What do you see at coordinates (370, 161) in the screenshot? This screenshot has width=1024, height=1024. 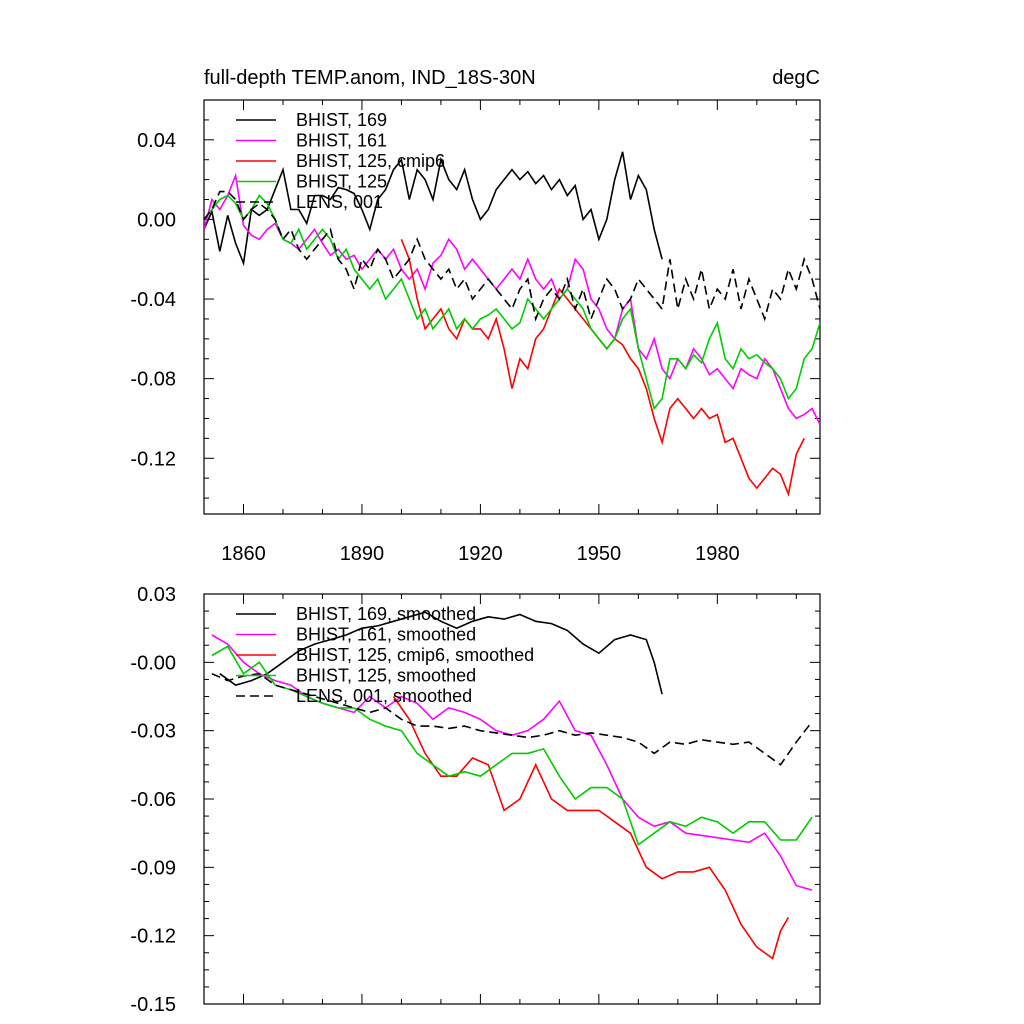 I see `top-legend-label: BHIST, 125, cmip6` at bounding box center [370, 161].